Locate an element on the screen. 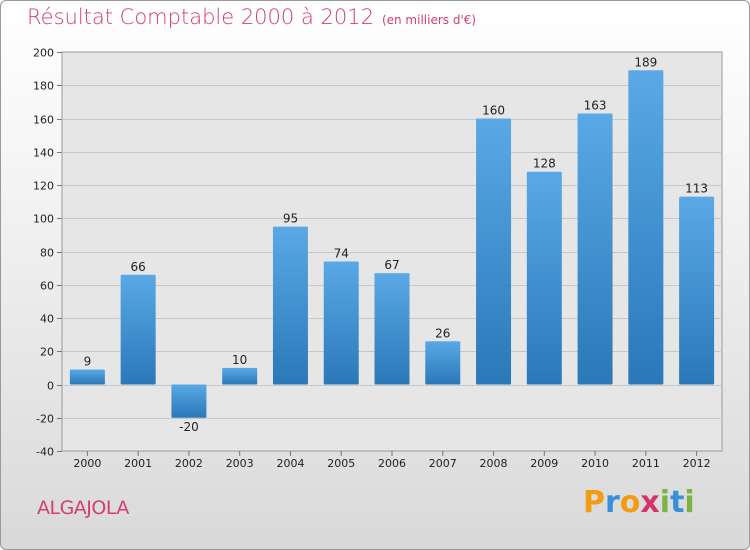  y-tick-label: -40 is located at coordinates (45, 452).